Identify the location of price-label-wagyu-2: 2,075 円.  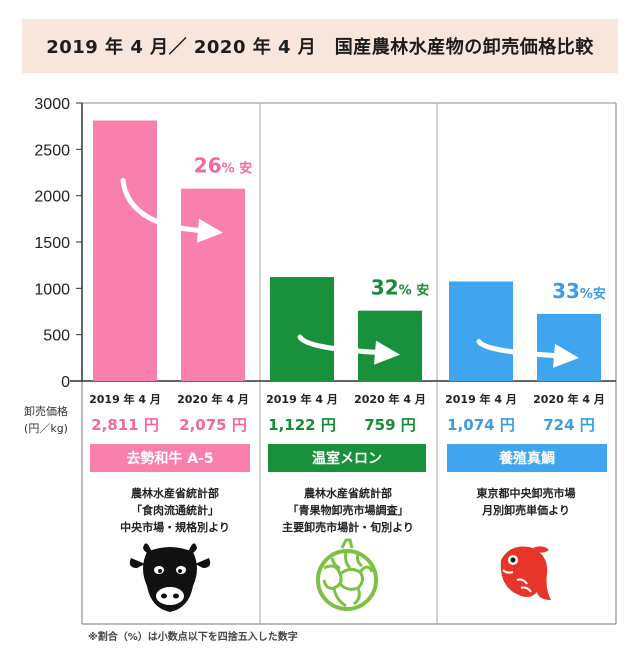
(213, 425).